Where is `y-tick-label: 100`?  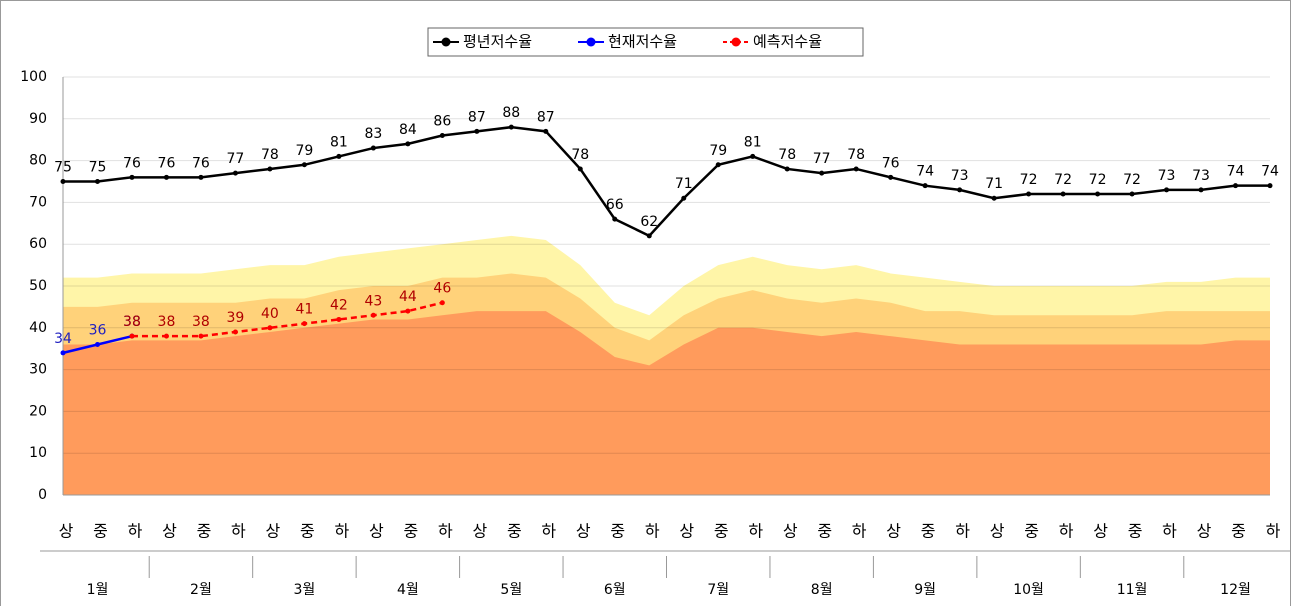 y-tick-label: 100 is located at coordinates (33, 77).